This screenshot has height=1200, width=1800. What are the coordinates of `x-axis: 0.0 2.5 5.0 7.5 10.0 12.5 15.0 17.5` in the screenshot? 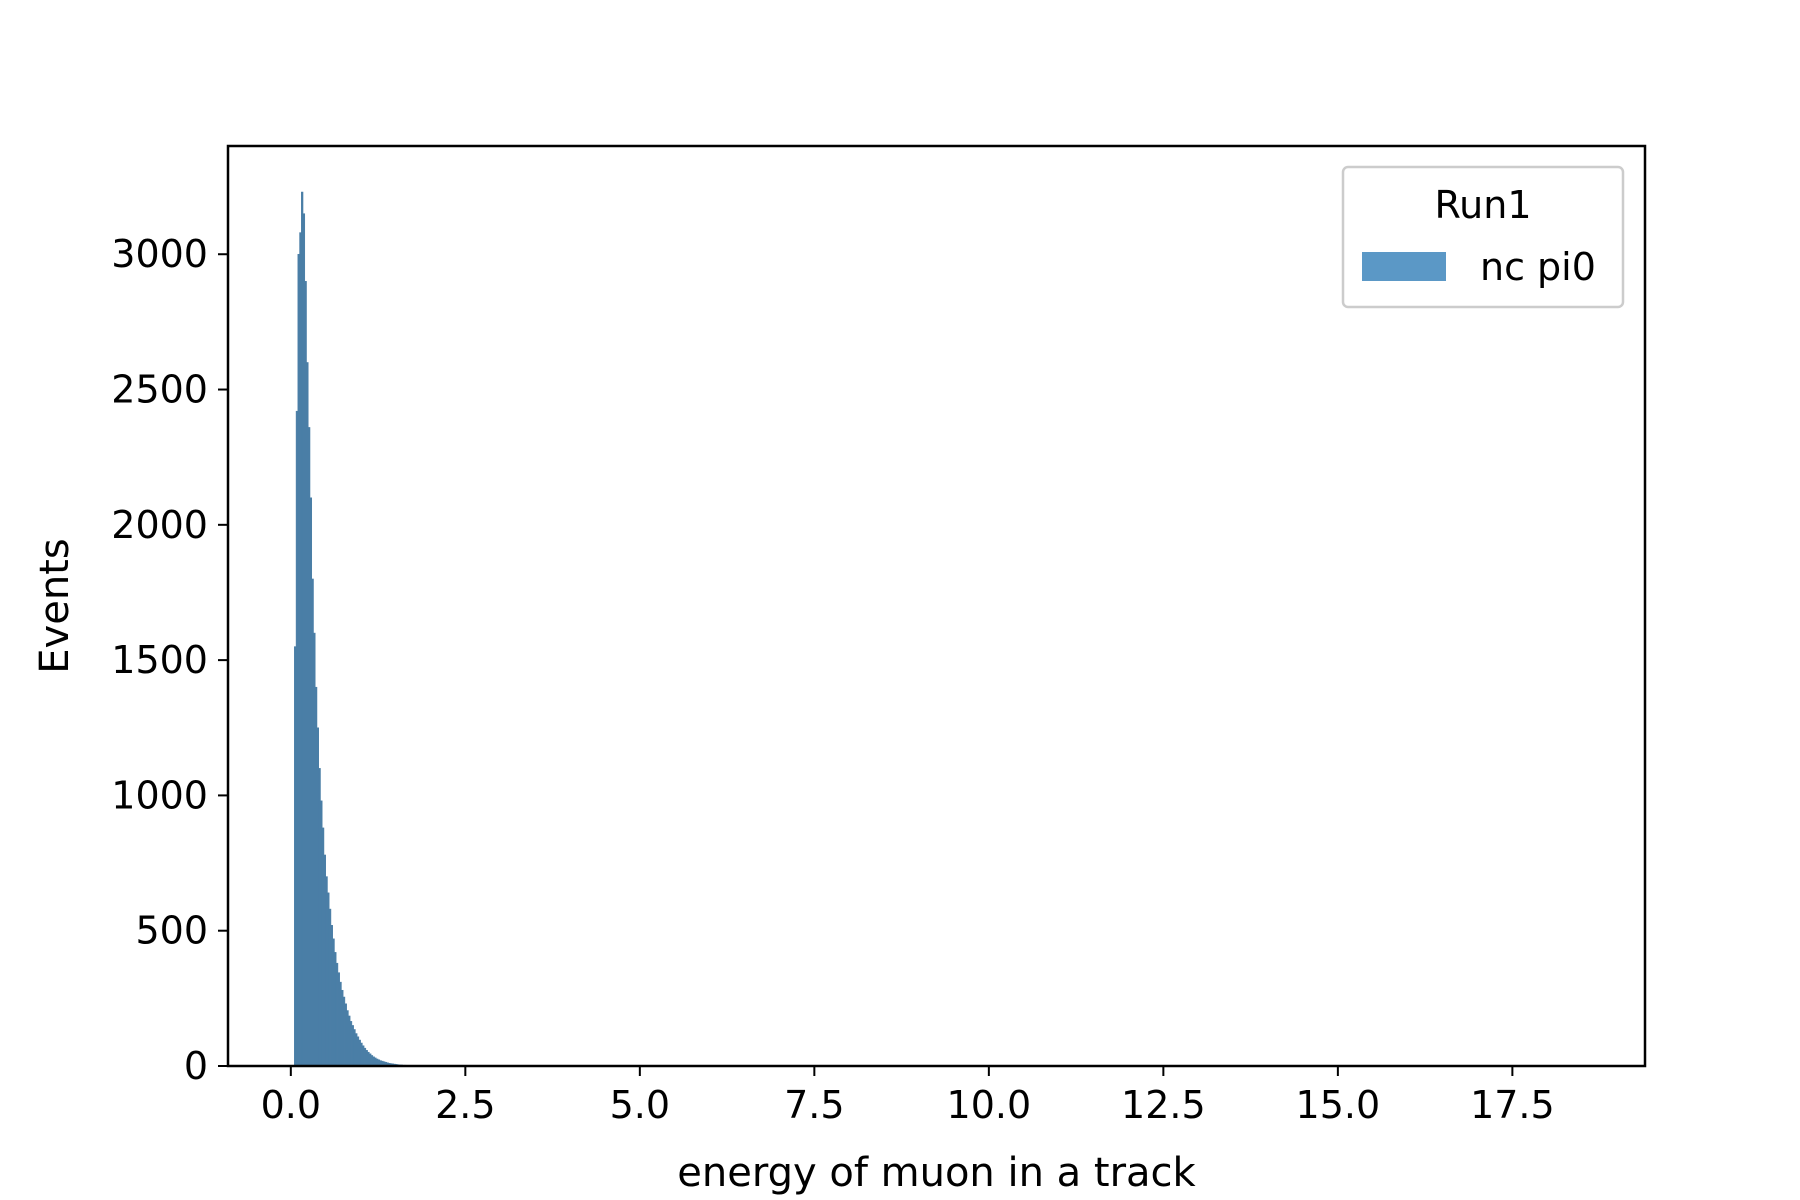 It's located at (908, 1096).